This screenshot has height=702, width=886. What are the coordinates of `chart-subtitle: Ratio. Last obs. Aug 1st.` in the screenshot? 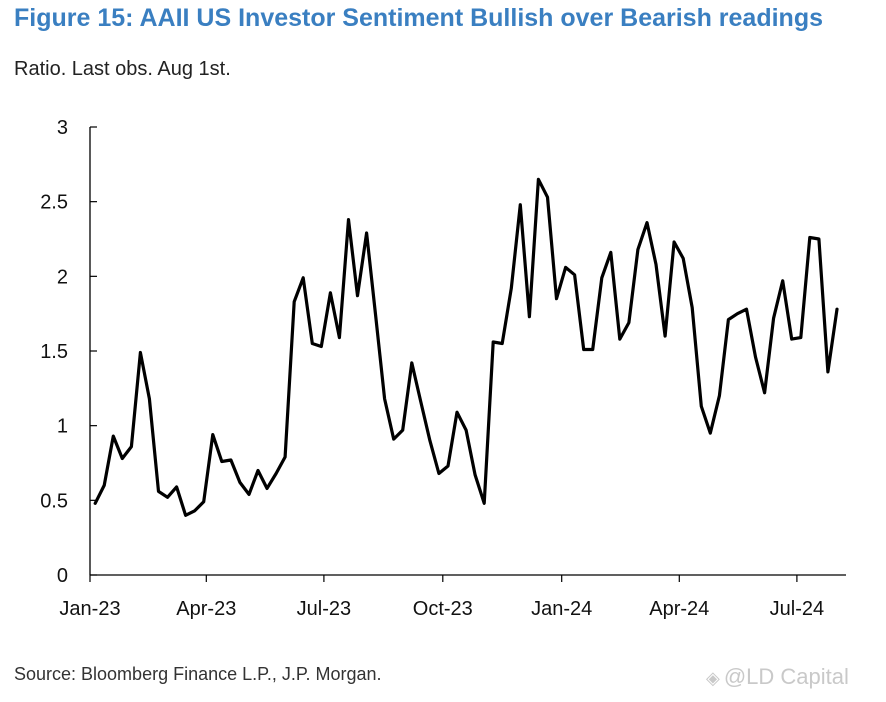 It's located at (122, 69).